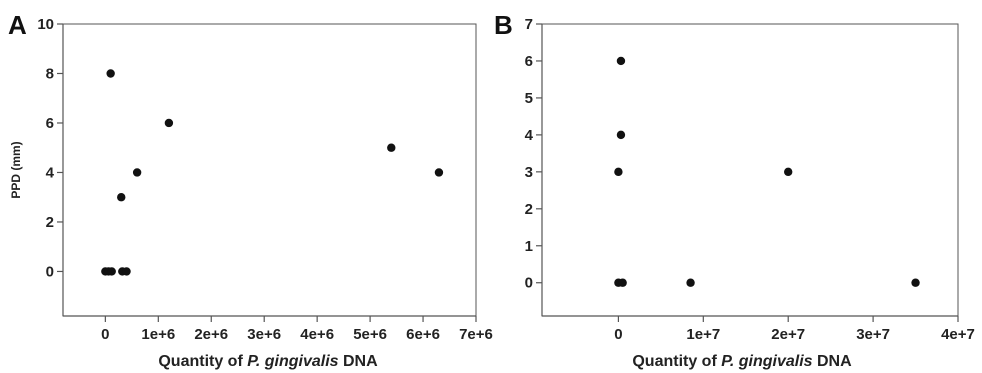 The height and width of the screenshot is (373, 982). Describe the element at coordinates (264, 334) in the screenshot. I see `panel-a-x-tick-label: 3e+6` at that location.